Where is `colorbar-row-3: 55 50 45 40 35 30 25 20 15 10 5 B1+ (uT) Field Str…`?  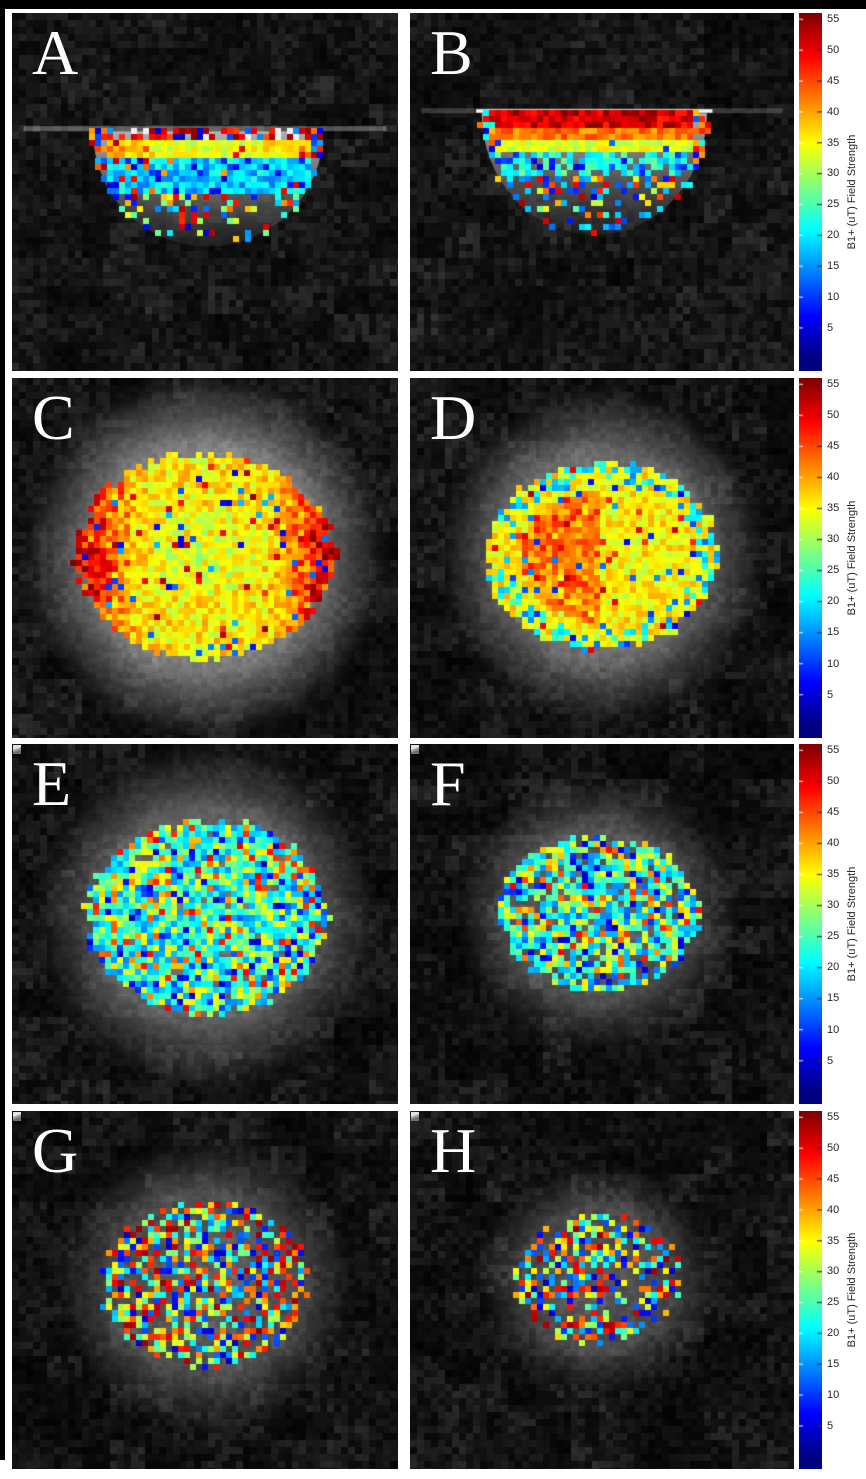 colorbar-row-3: 55 50 45 40 35 30 25 20 15 10 5 B1+ (uT) Field Str… is located at coordinates (832, 924).